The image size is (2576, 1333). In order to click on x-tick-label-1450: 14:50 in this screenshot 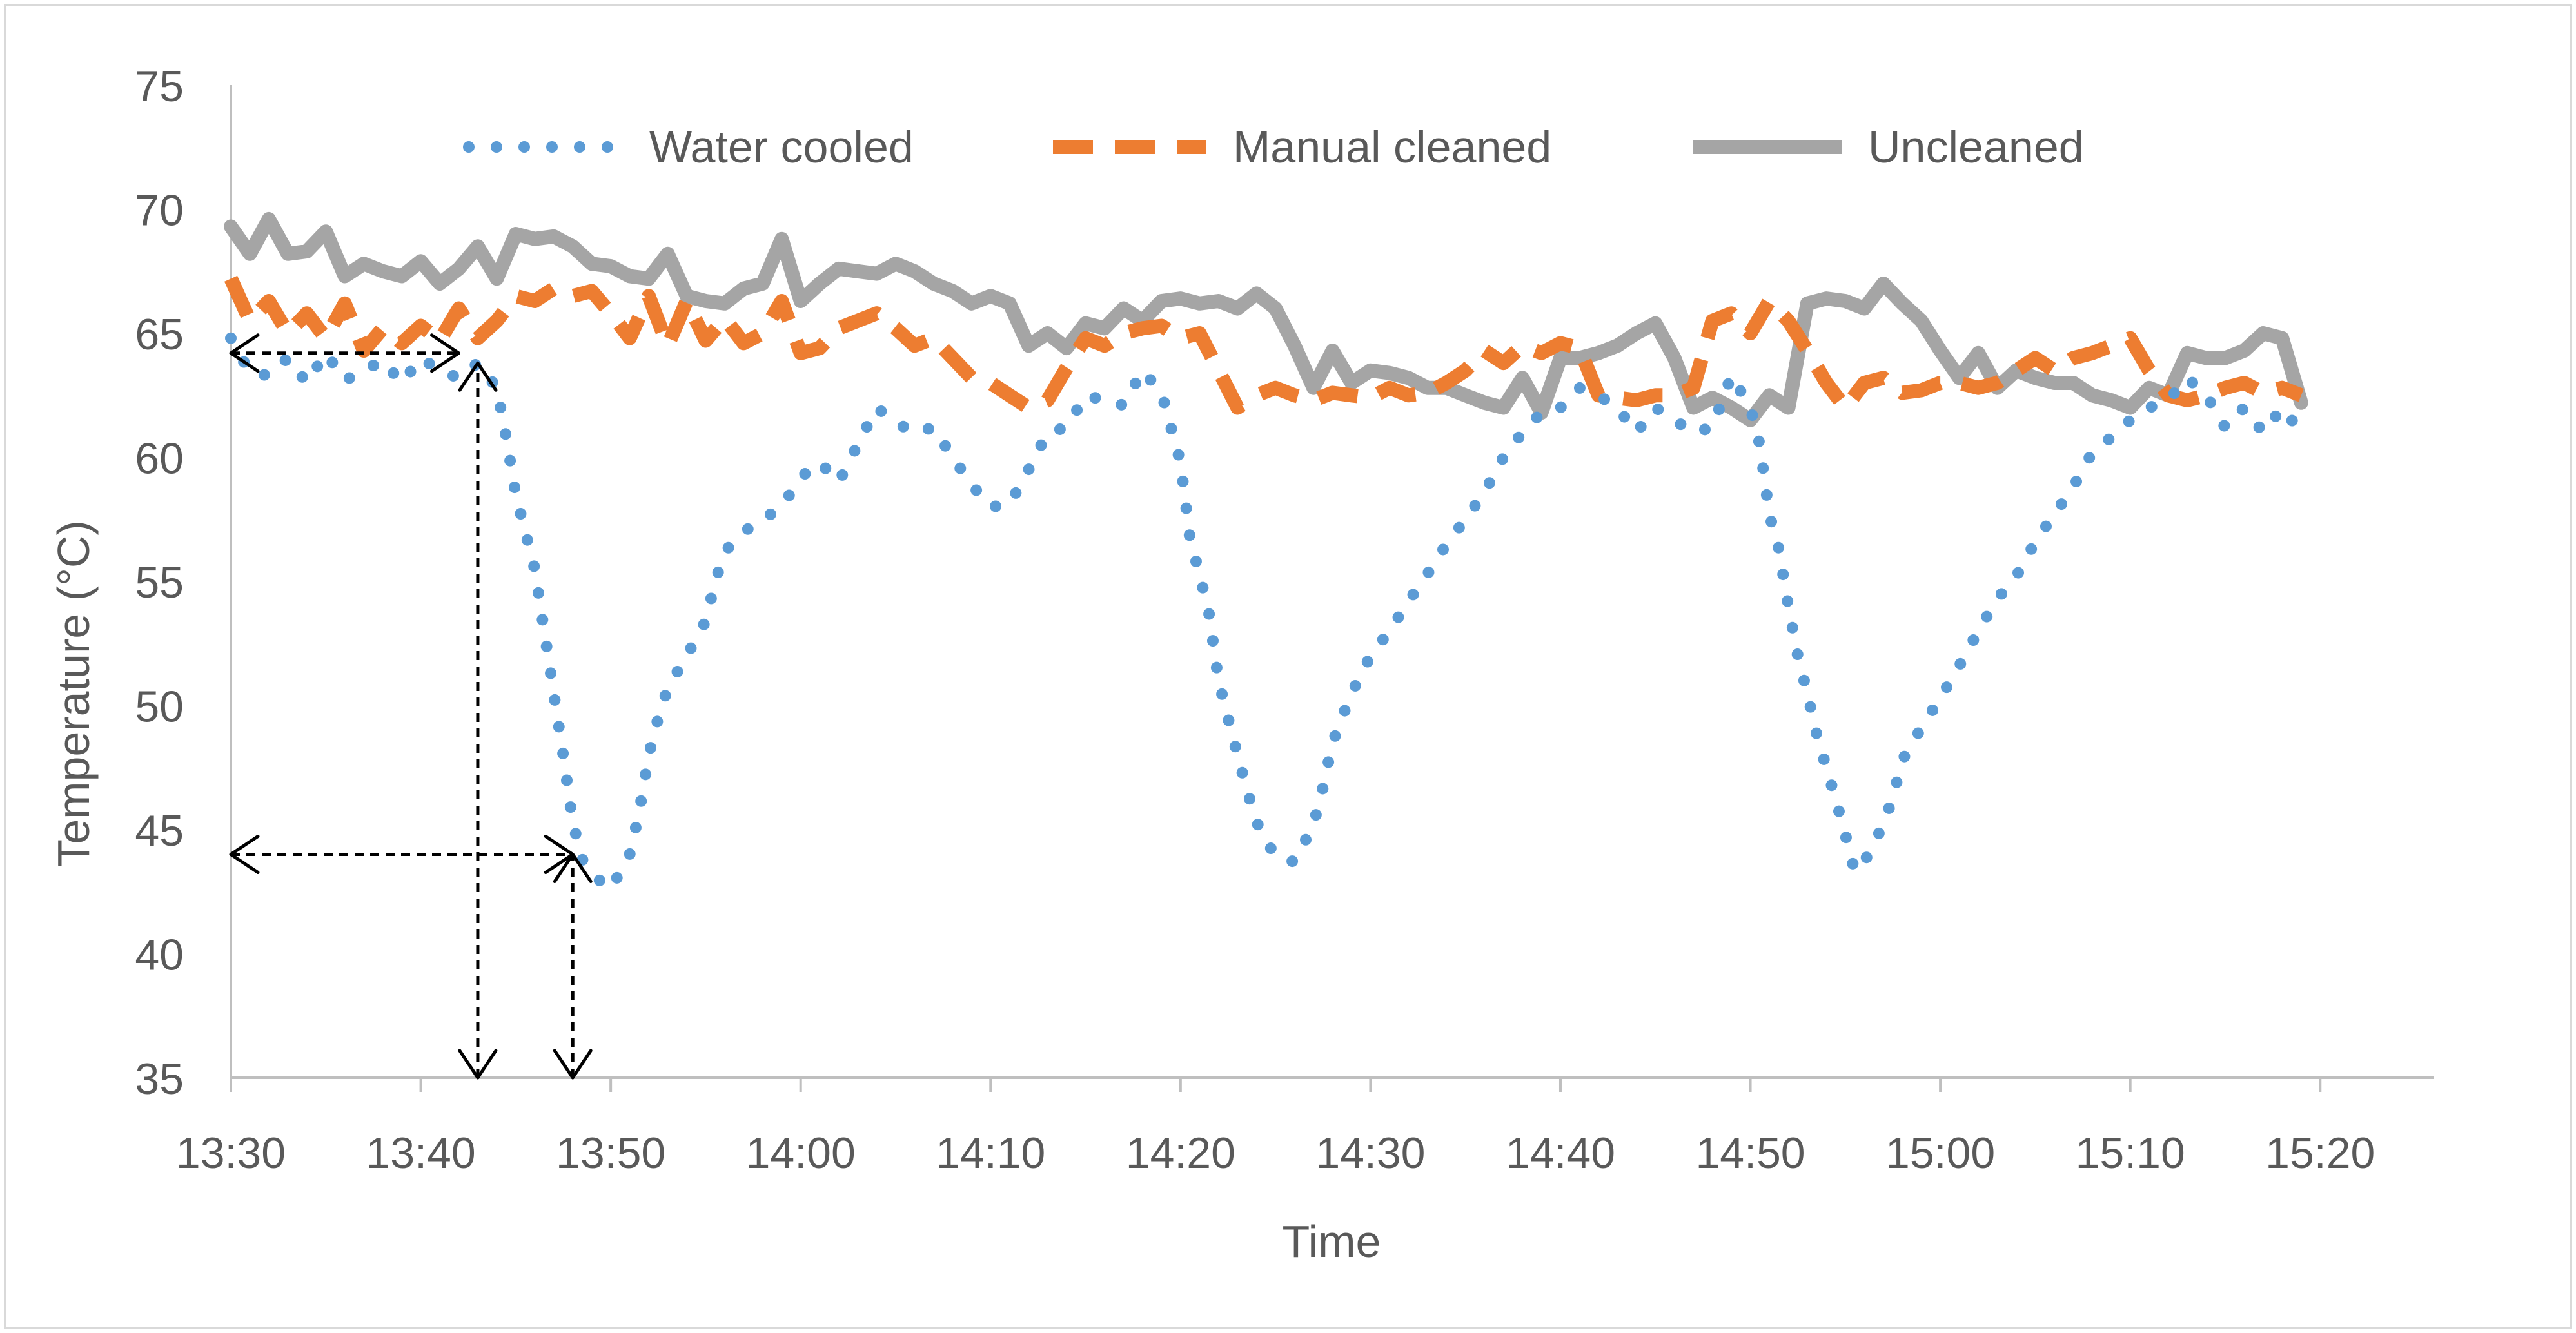, I will do `click(1750, 1153)`.